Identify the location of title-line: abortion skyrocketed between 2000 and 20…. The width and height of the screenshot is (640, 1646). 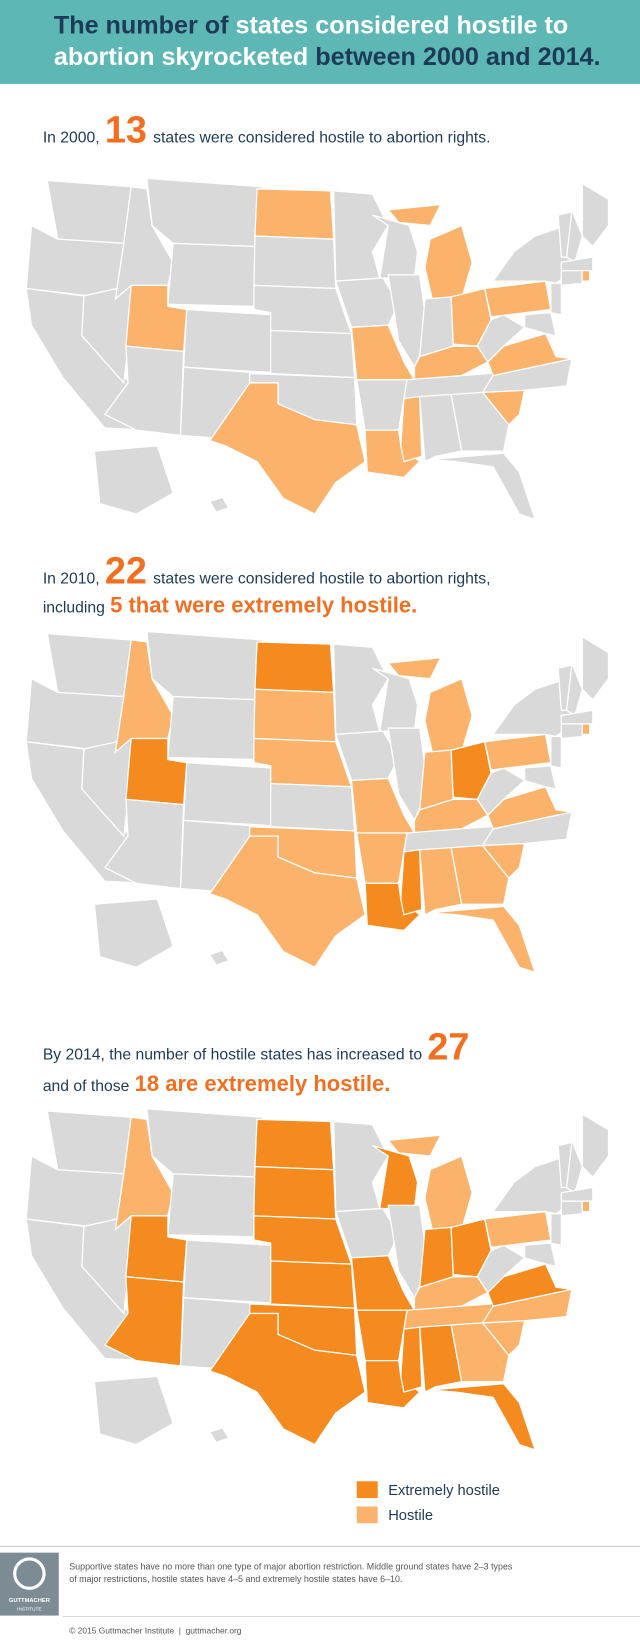
(320, 57).